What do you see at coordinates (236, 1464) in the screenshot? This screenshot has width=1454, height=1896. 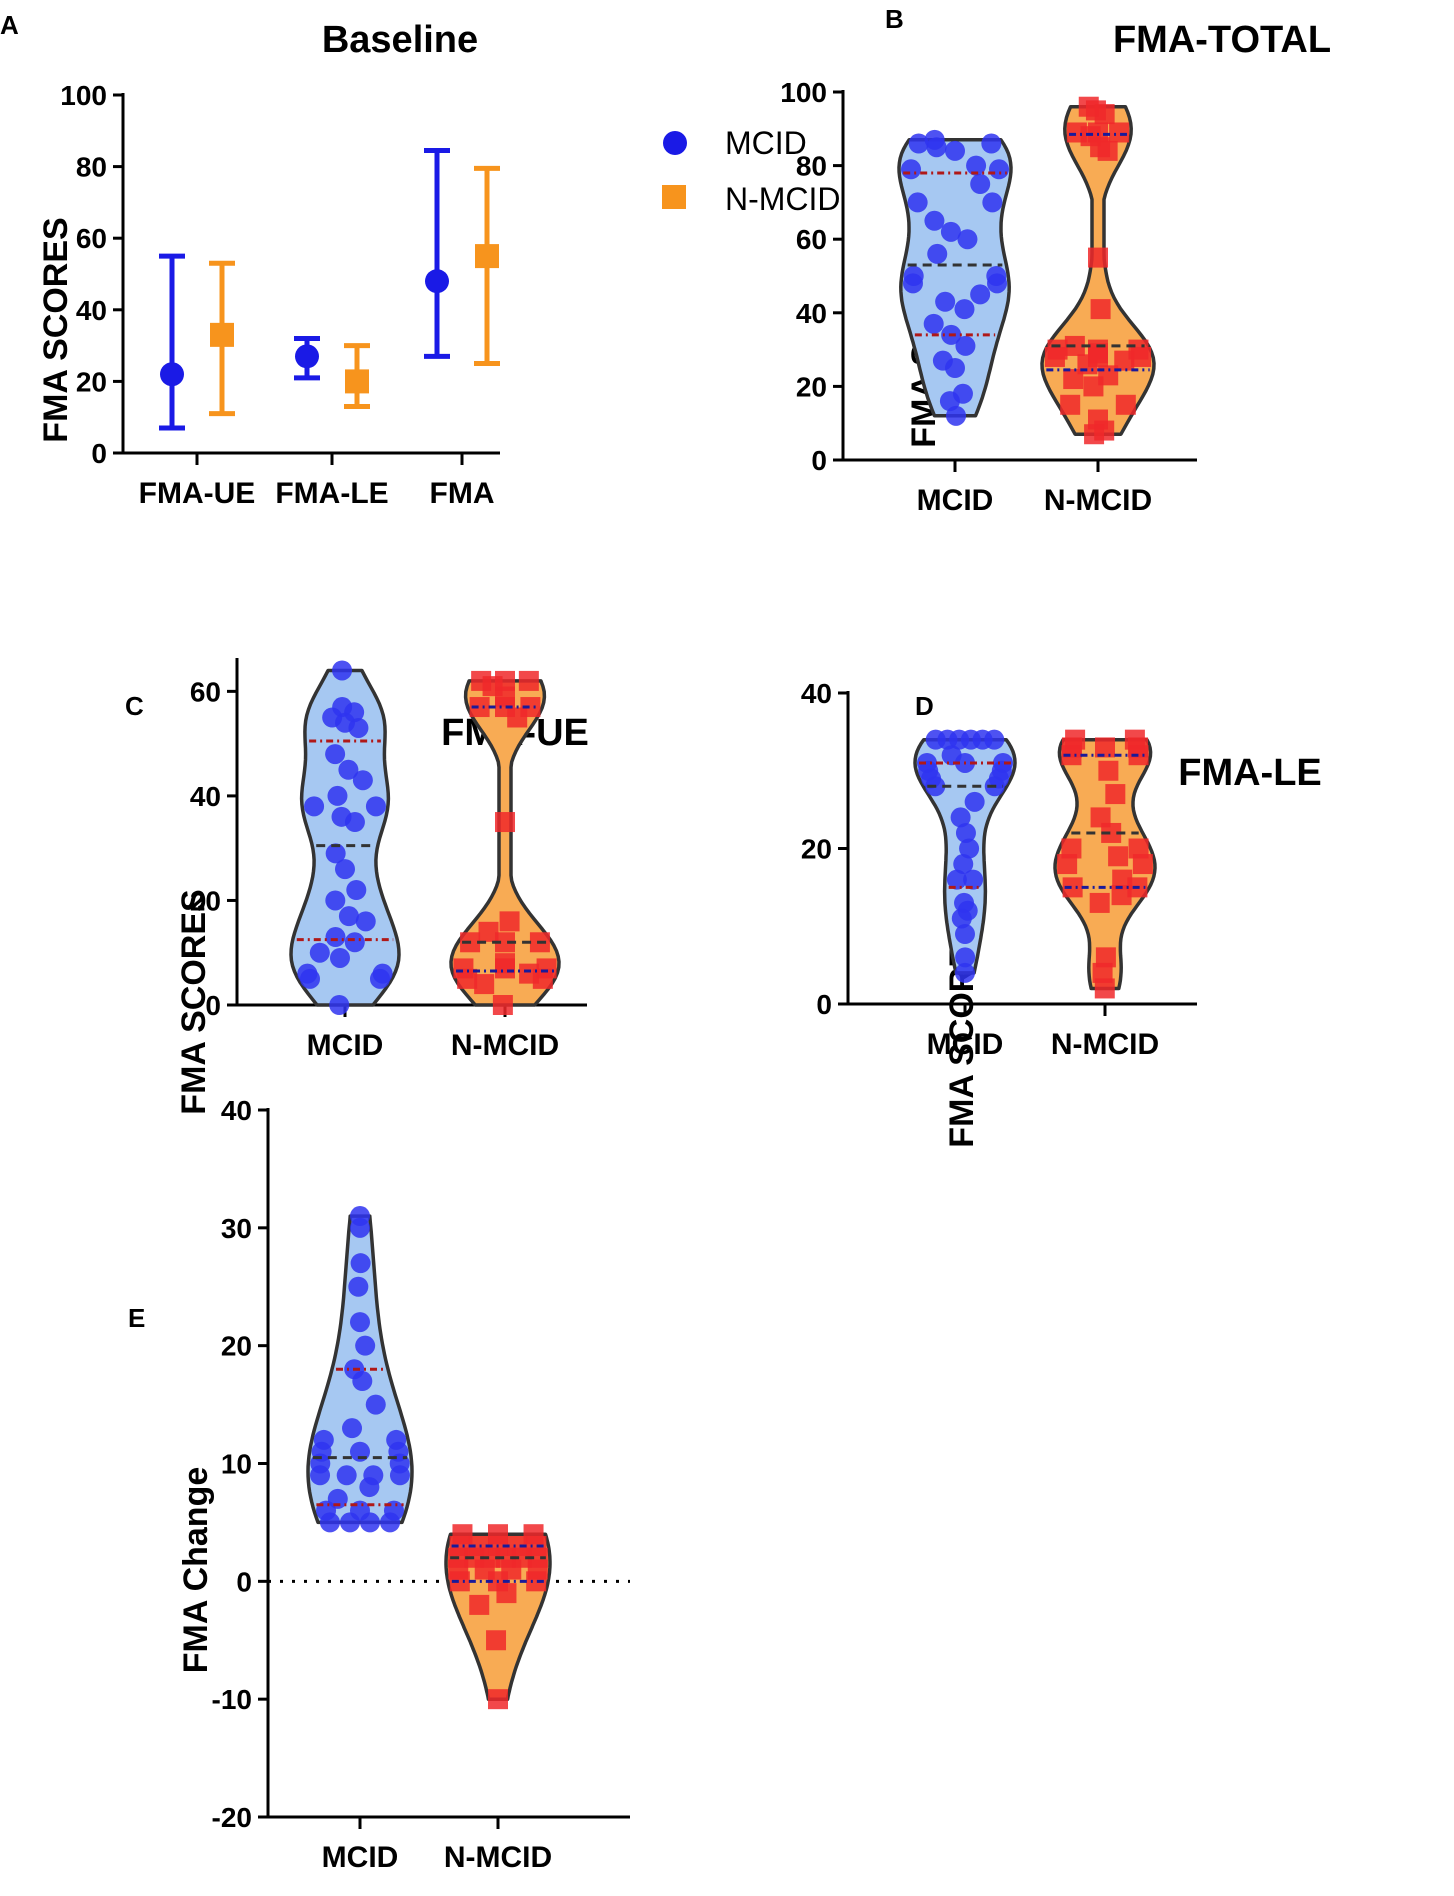 I see `y-tick-label: 10` at bounding box center [236, 1464].